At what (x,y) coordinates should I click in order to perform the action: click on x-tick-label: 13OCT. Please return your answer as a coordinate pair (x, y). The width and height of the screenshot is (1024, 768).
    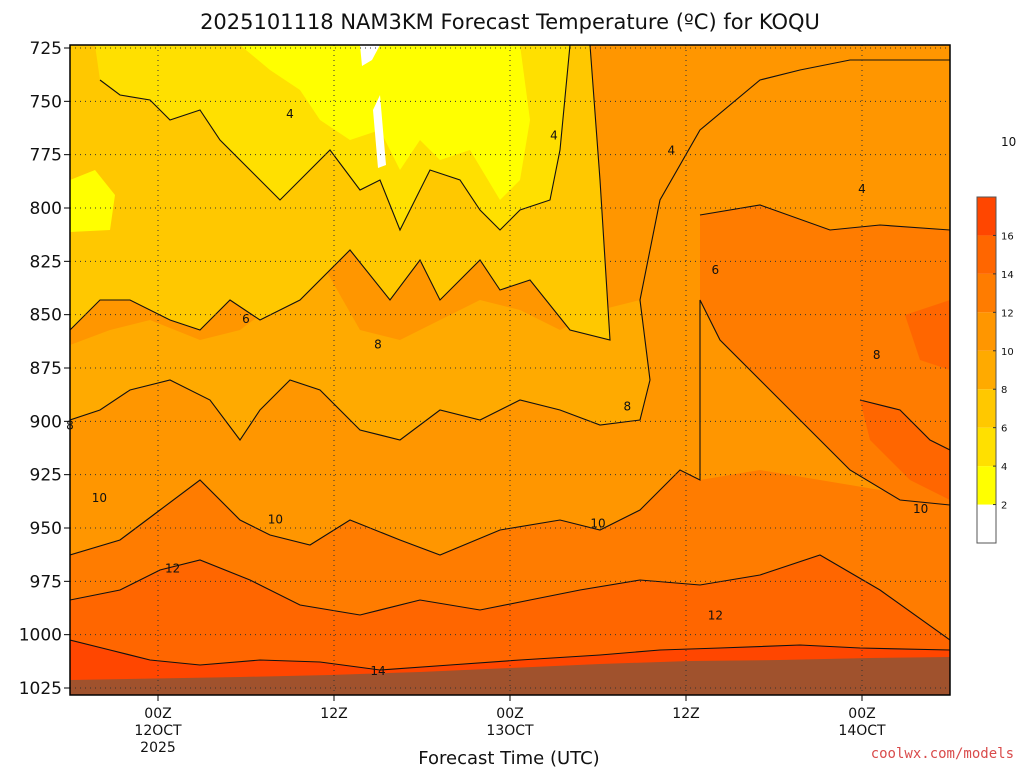
    Looking at the image, I should click on (510, 731).